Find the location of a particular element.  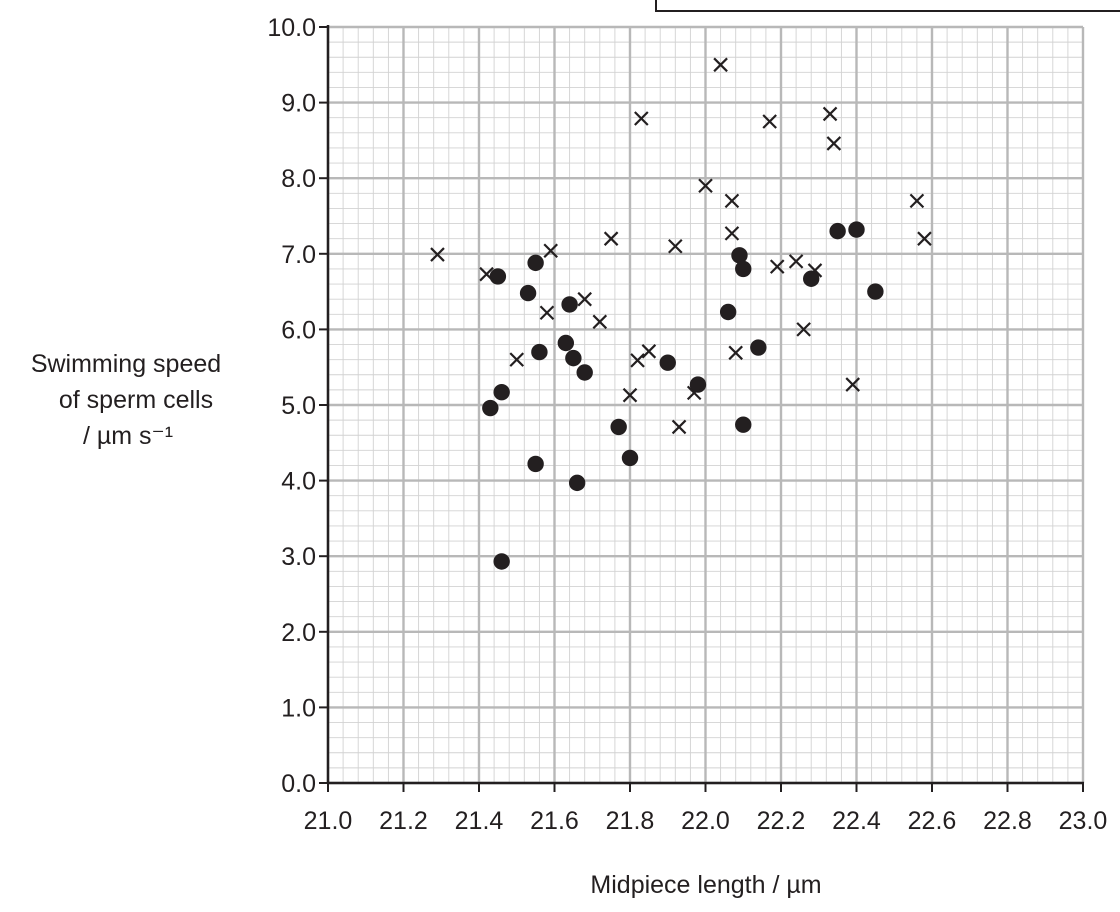

y-axis-title-line3: / µm s⁻¹ is located at coordinates (128, 436).